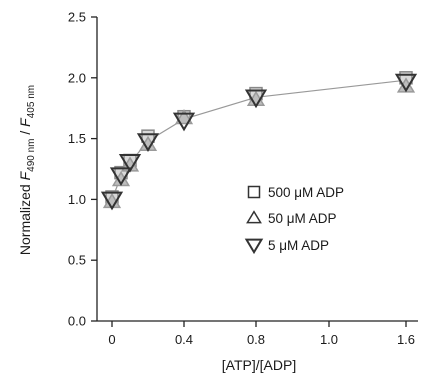 The height and width of the screenshot is (375, 425). I want to click on y-tick-label: 2.0, so click(77, 77).